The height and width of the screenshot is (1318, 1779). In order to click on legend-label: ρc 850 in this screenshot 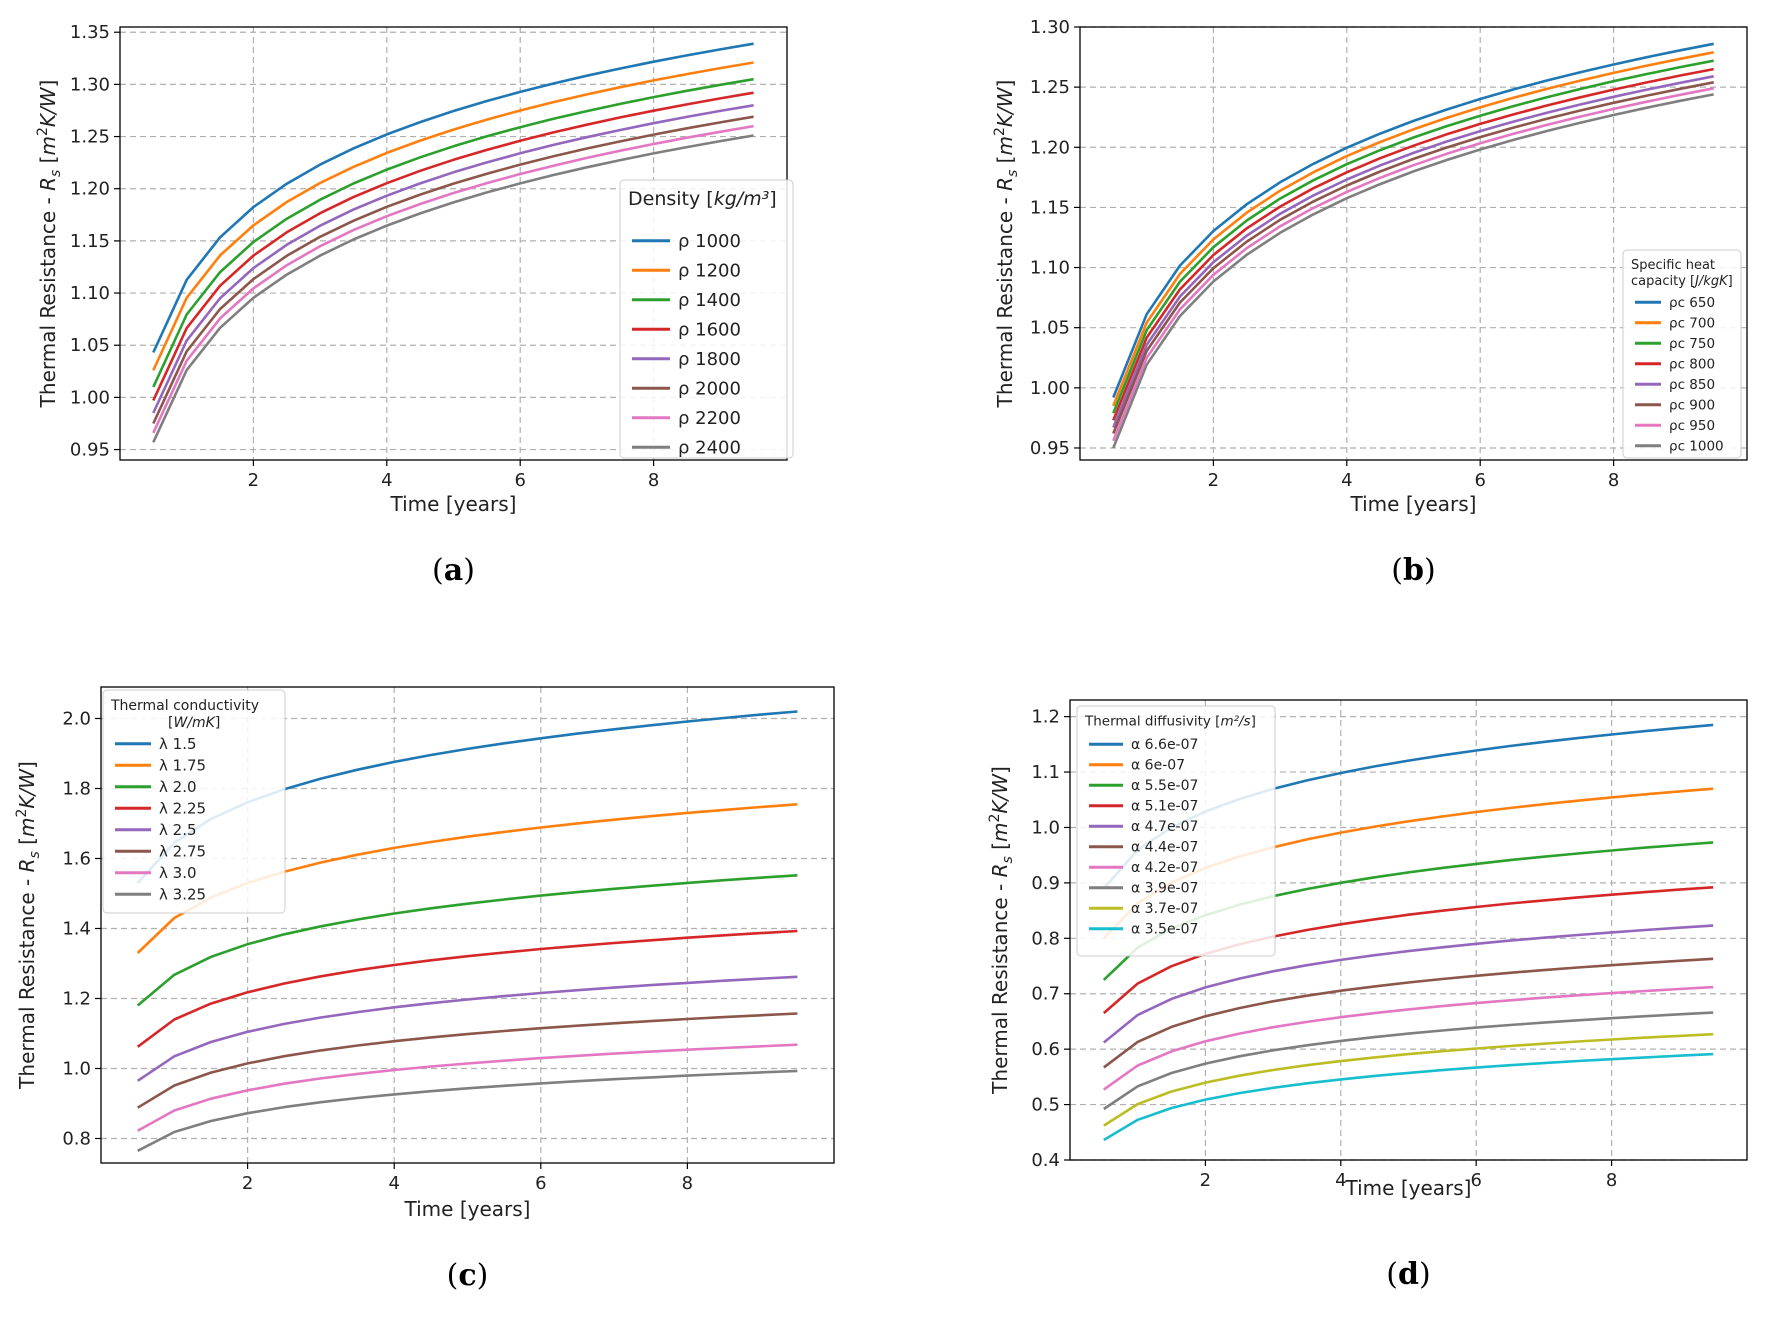, I will do `click(1692, 385)`.